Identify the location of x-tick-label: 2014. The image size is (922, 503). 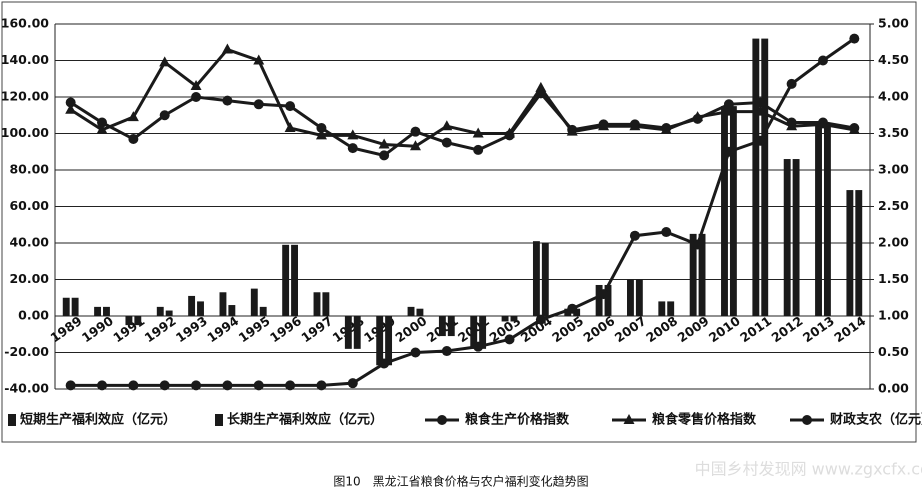
(849, 329).